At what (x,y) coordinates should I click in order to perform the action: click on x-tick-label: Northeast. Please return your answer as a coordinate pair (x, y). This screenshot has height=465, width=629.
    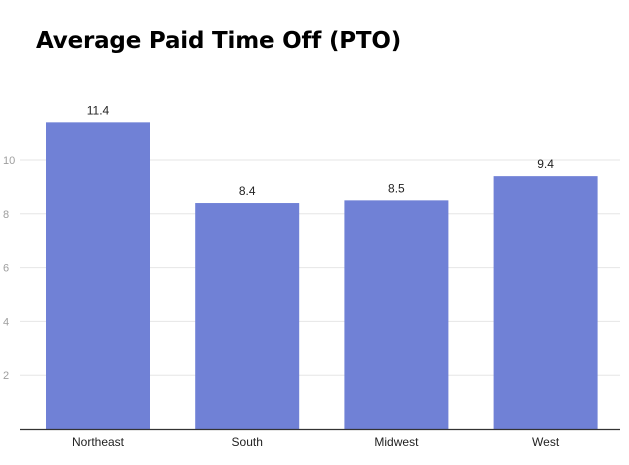
    Looking at the image, I should click on (98, 442).